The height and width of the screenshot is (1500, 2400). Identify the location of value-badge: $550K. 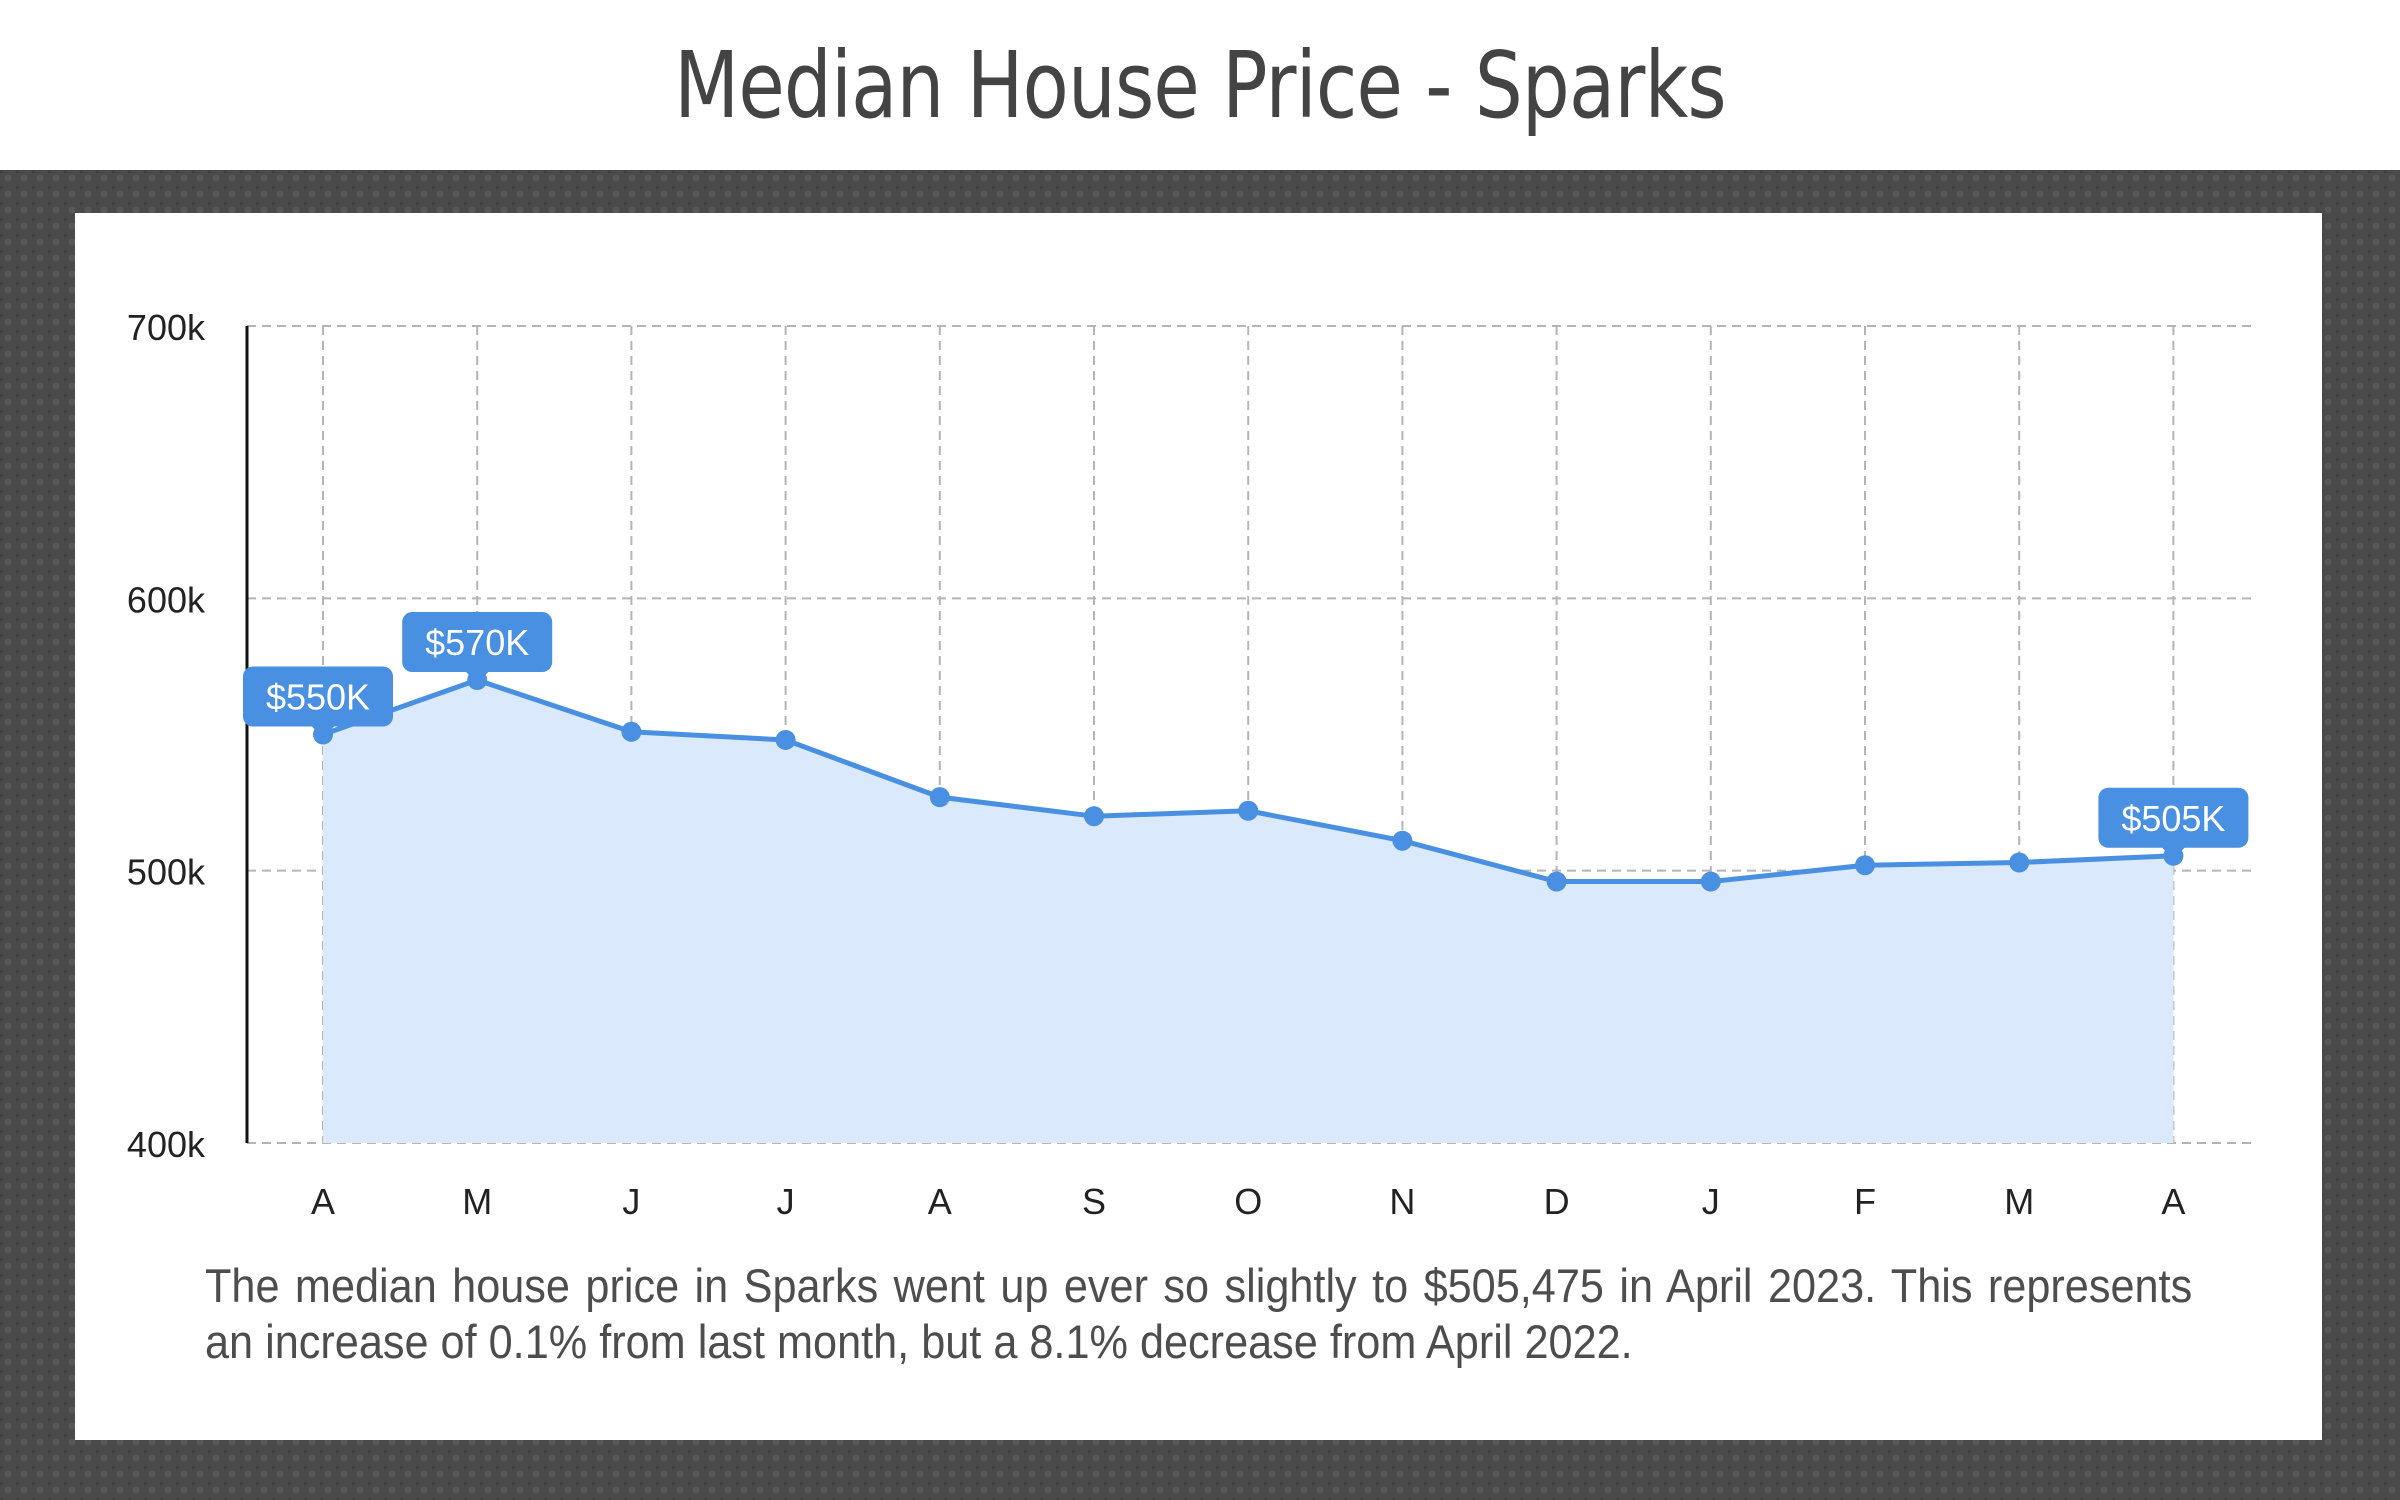
(318, 702).